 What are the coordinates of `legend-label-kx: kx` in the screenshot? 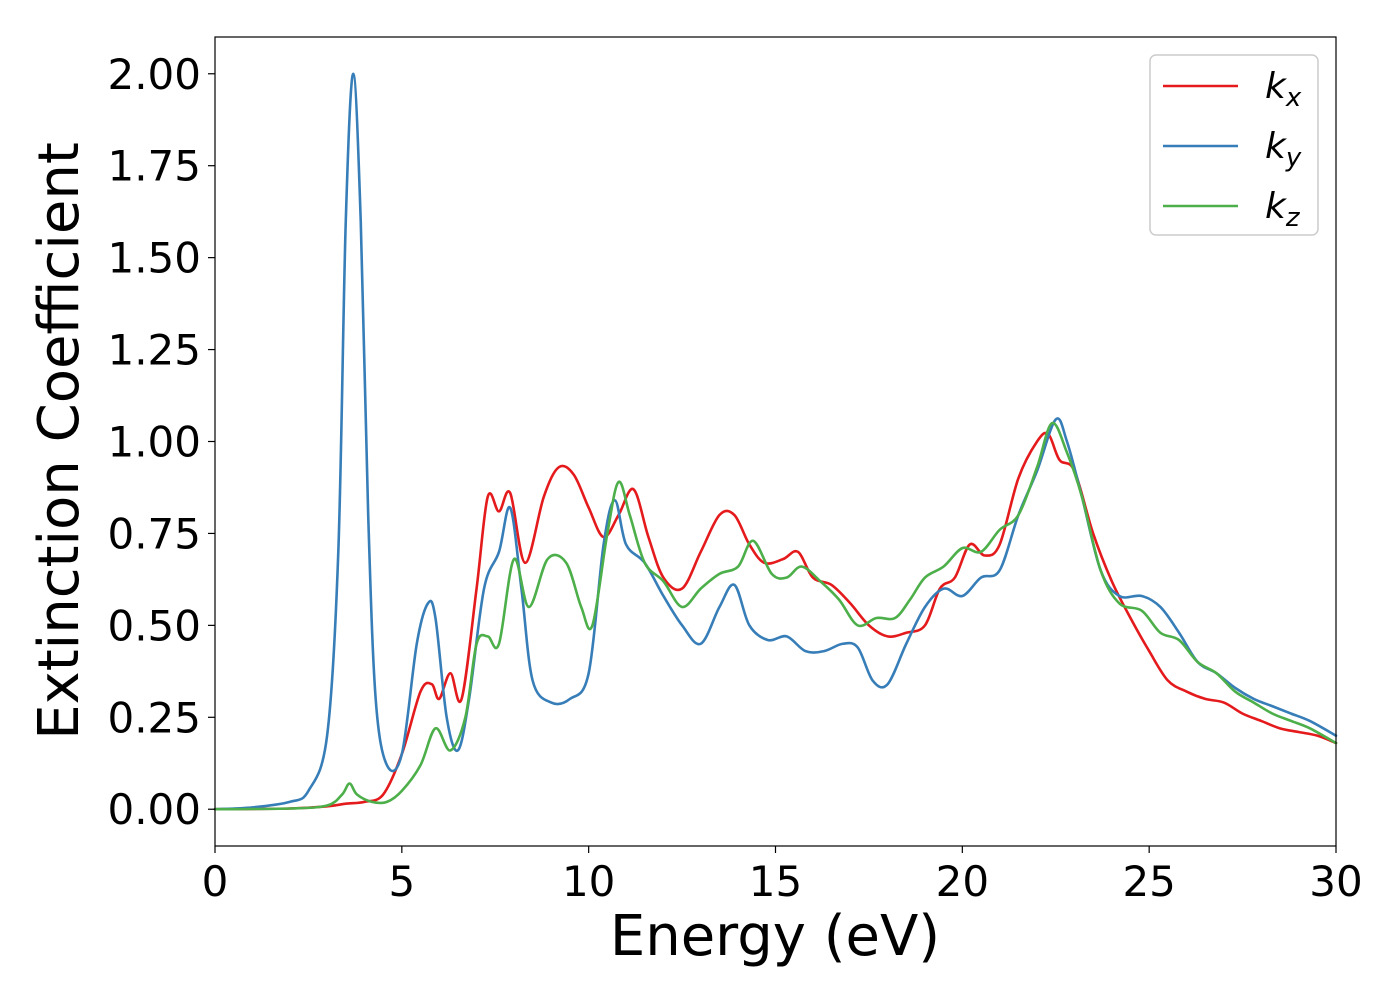 It's located at (1283, 89).